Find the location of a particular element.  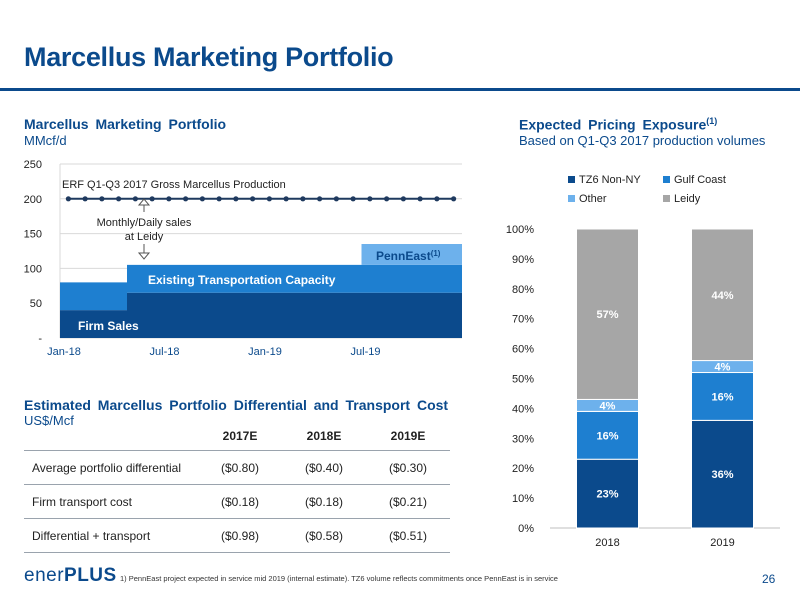

table-subtitle: US$/Mcf is located at coordinates (49, 420).